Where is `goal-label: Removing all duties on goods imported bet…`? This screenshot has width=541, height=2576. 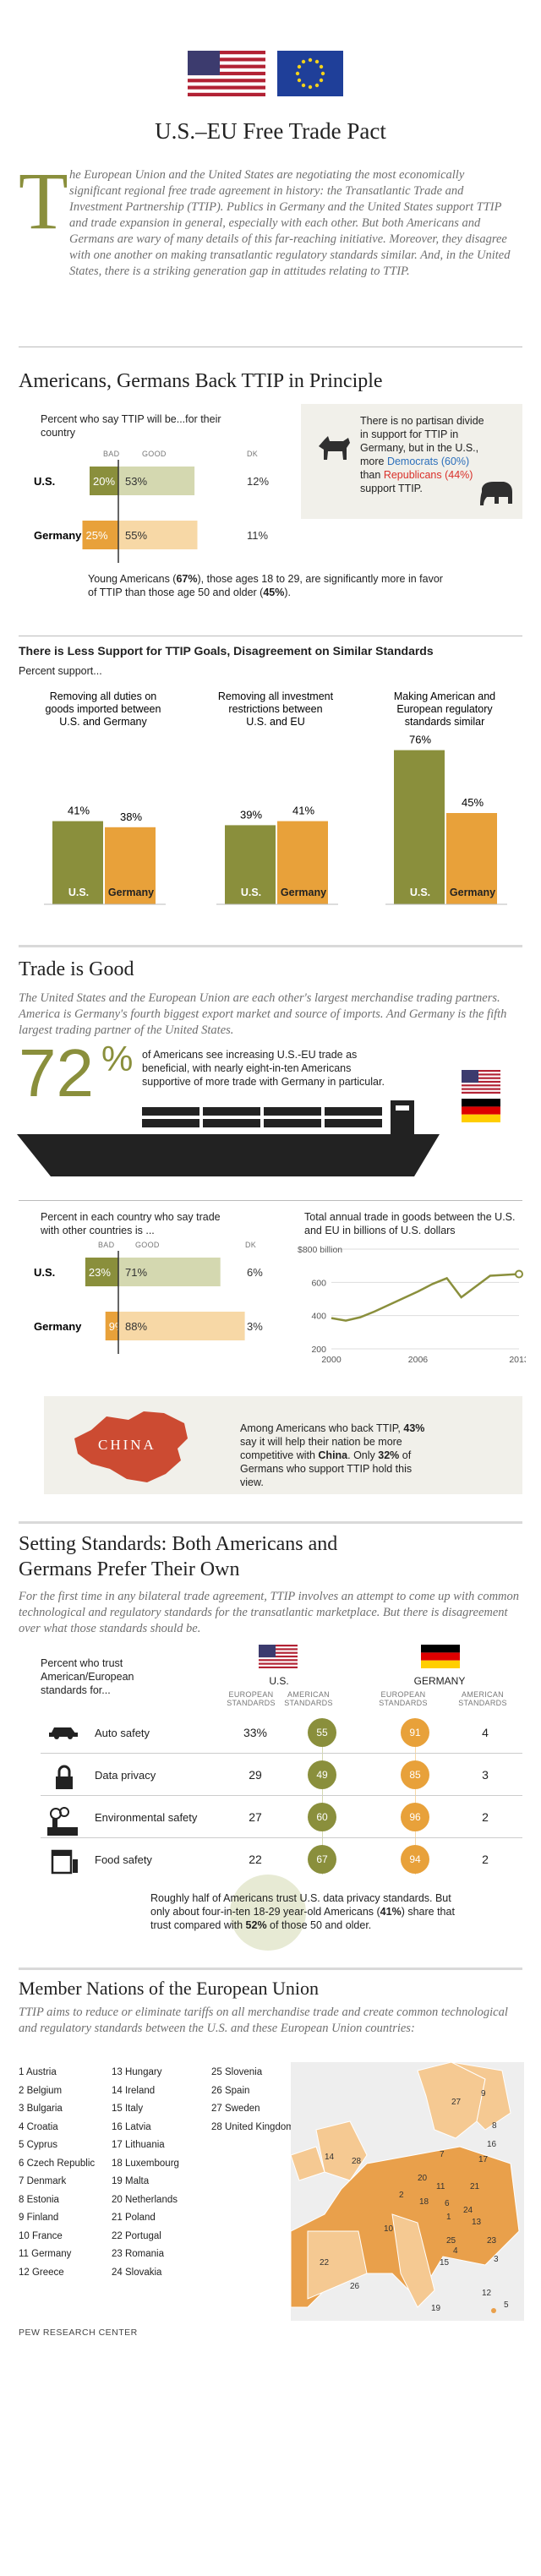 goal-label: Removing all duties on goods imported bet… is located at coordinates (104, 709).